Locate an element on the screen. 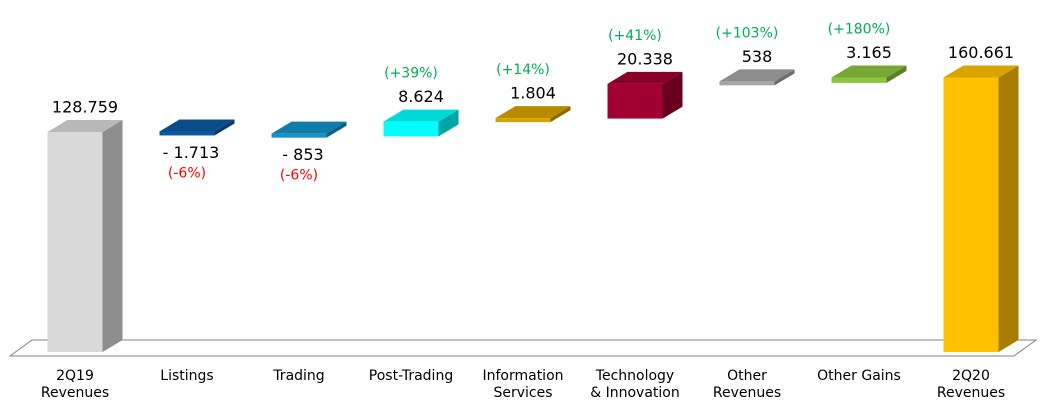  value-label: 20.338 is located at coordinates (645, 58).